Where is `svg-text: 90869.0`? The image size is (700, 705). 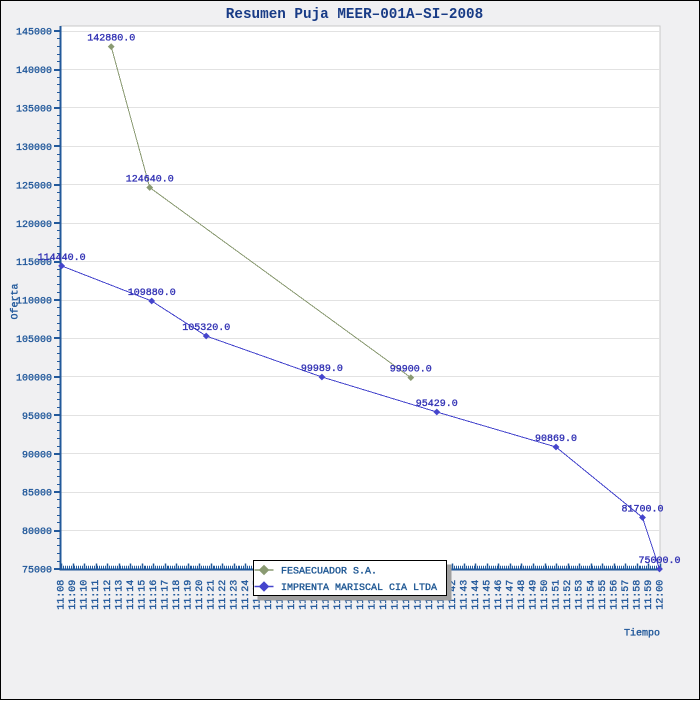 svg-text: 90869.0 is located at coordinates (556, 439).